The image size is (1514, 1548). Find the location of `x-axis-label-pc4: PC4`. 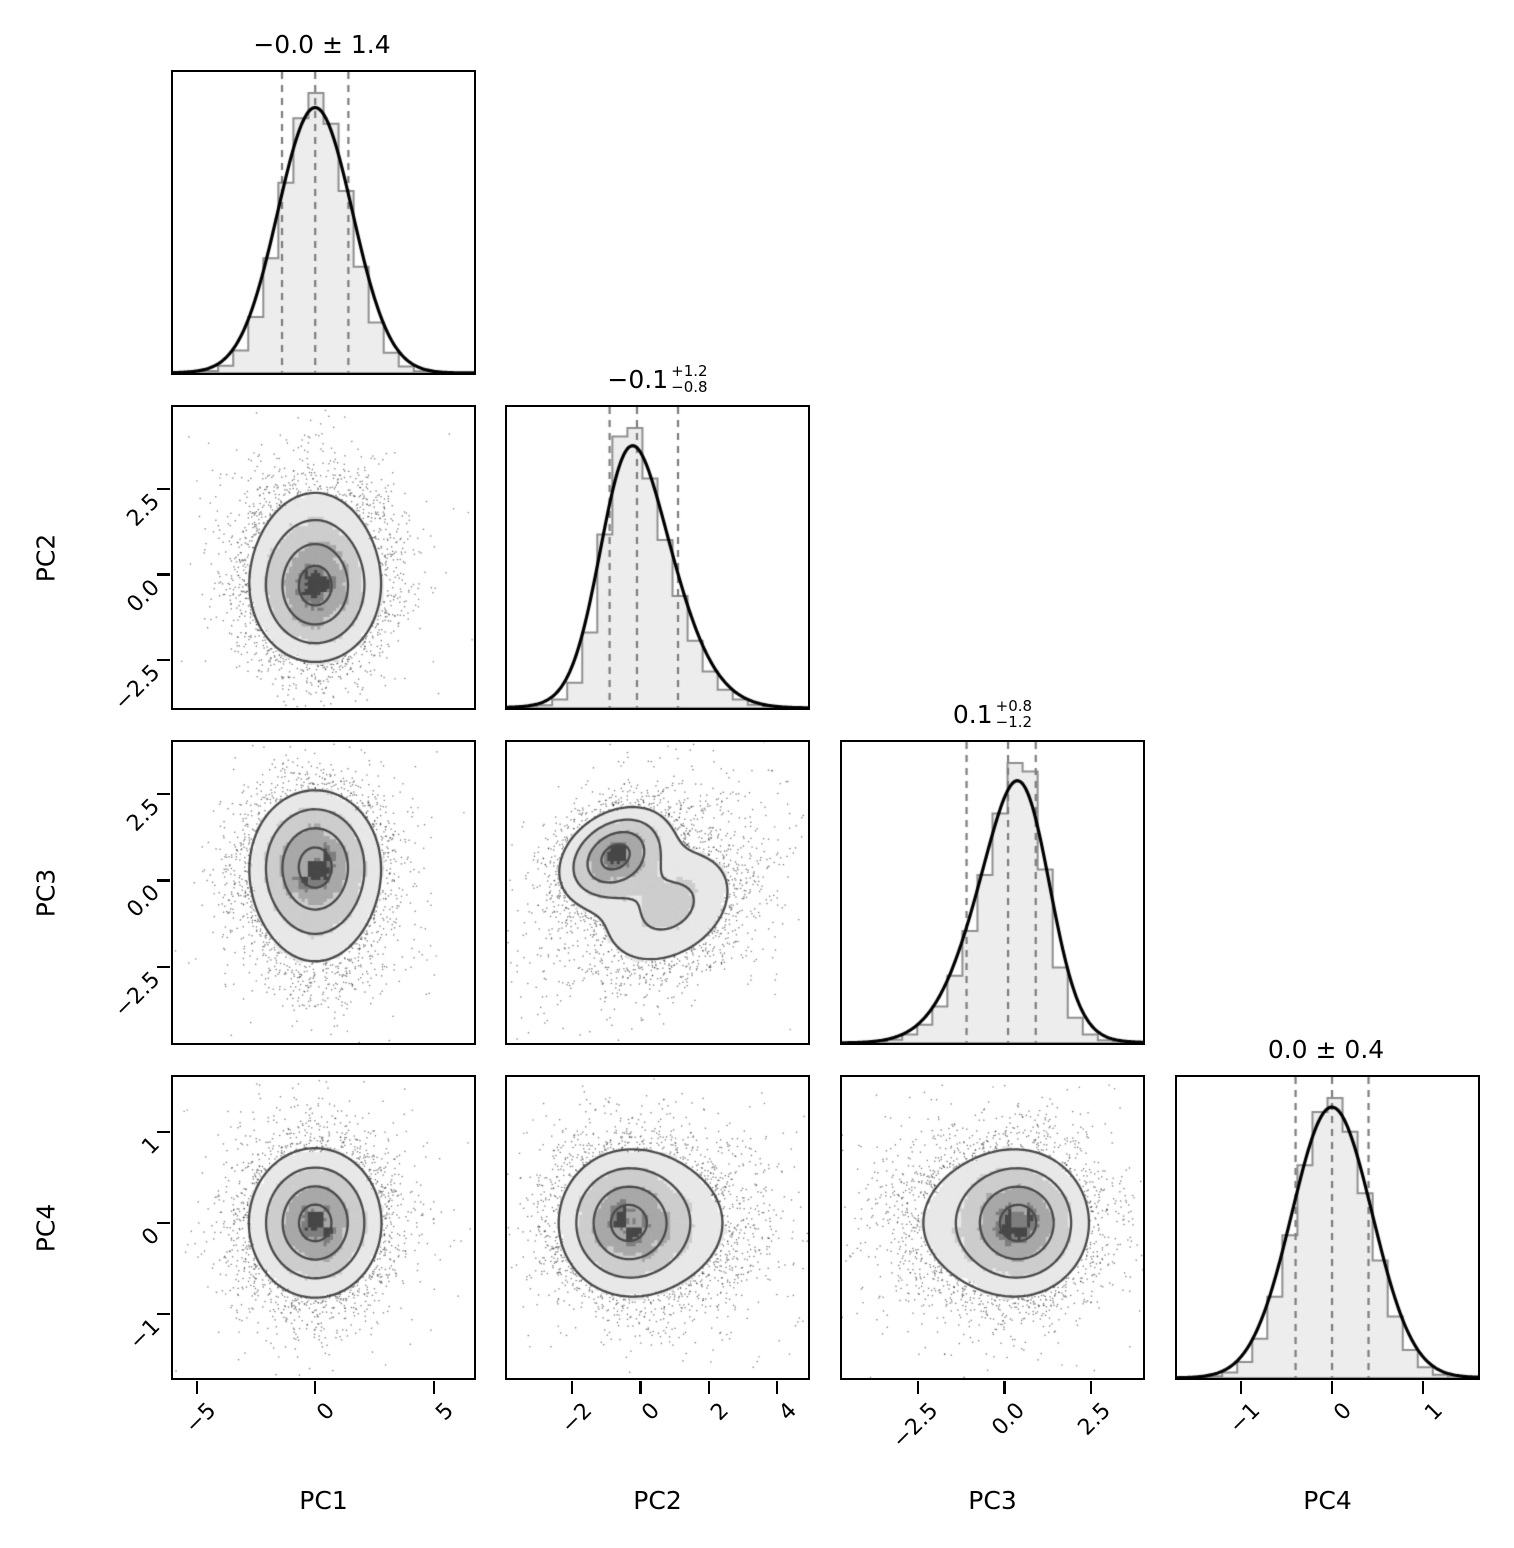

x-axis-label-pc4: PC4 is located at coordinates (1327, 1500).